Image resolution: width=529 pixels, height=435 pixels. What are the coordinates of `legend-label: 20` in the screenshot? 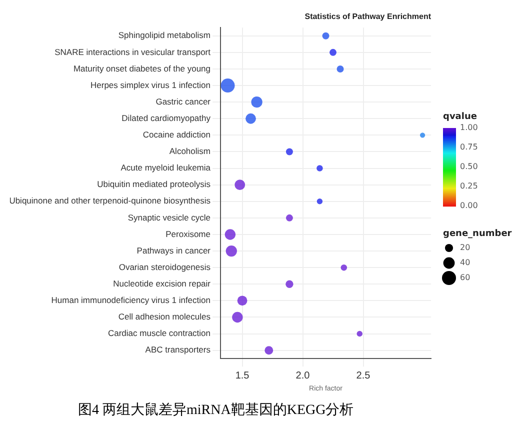 It's located at (465, 247).